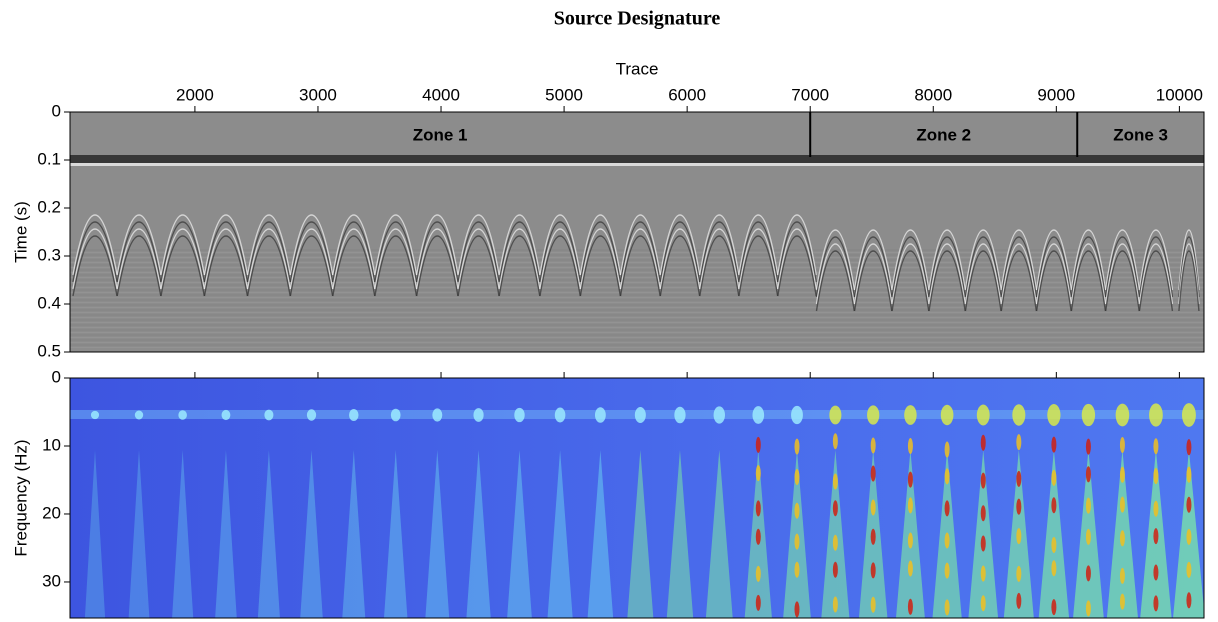 Image resolution: width=1218 pixels, height=622 pixels. I want to click on zone-label: Zone 2, so click(943, 134).